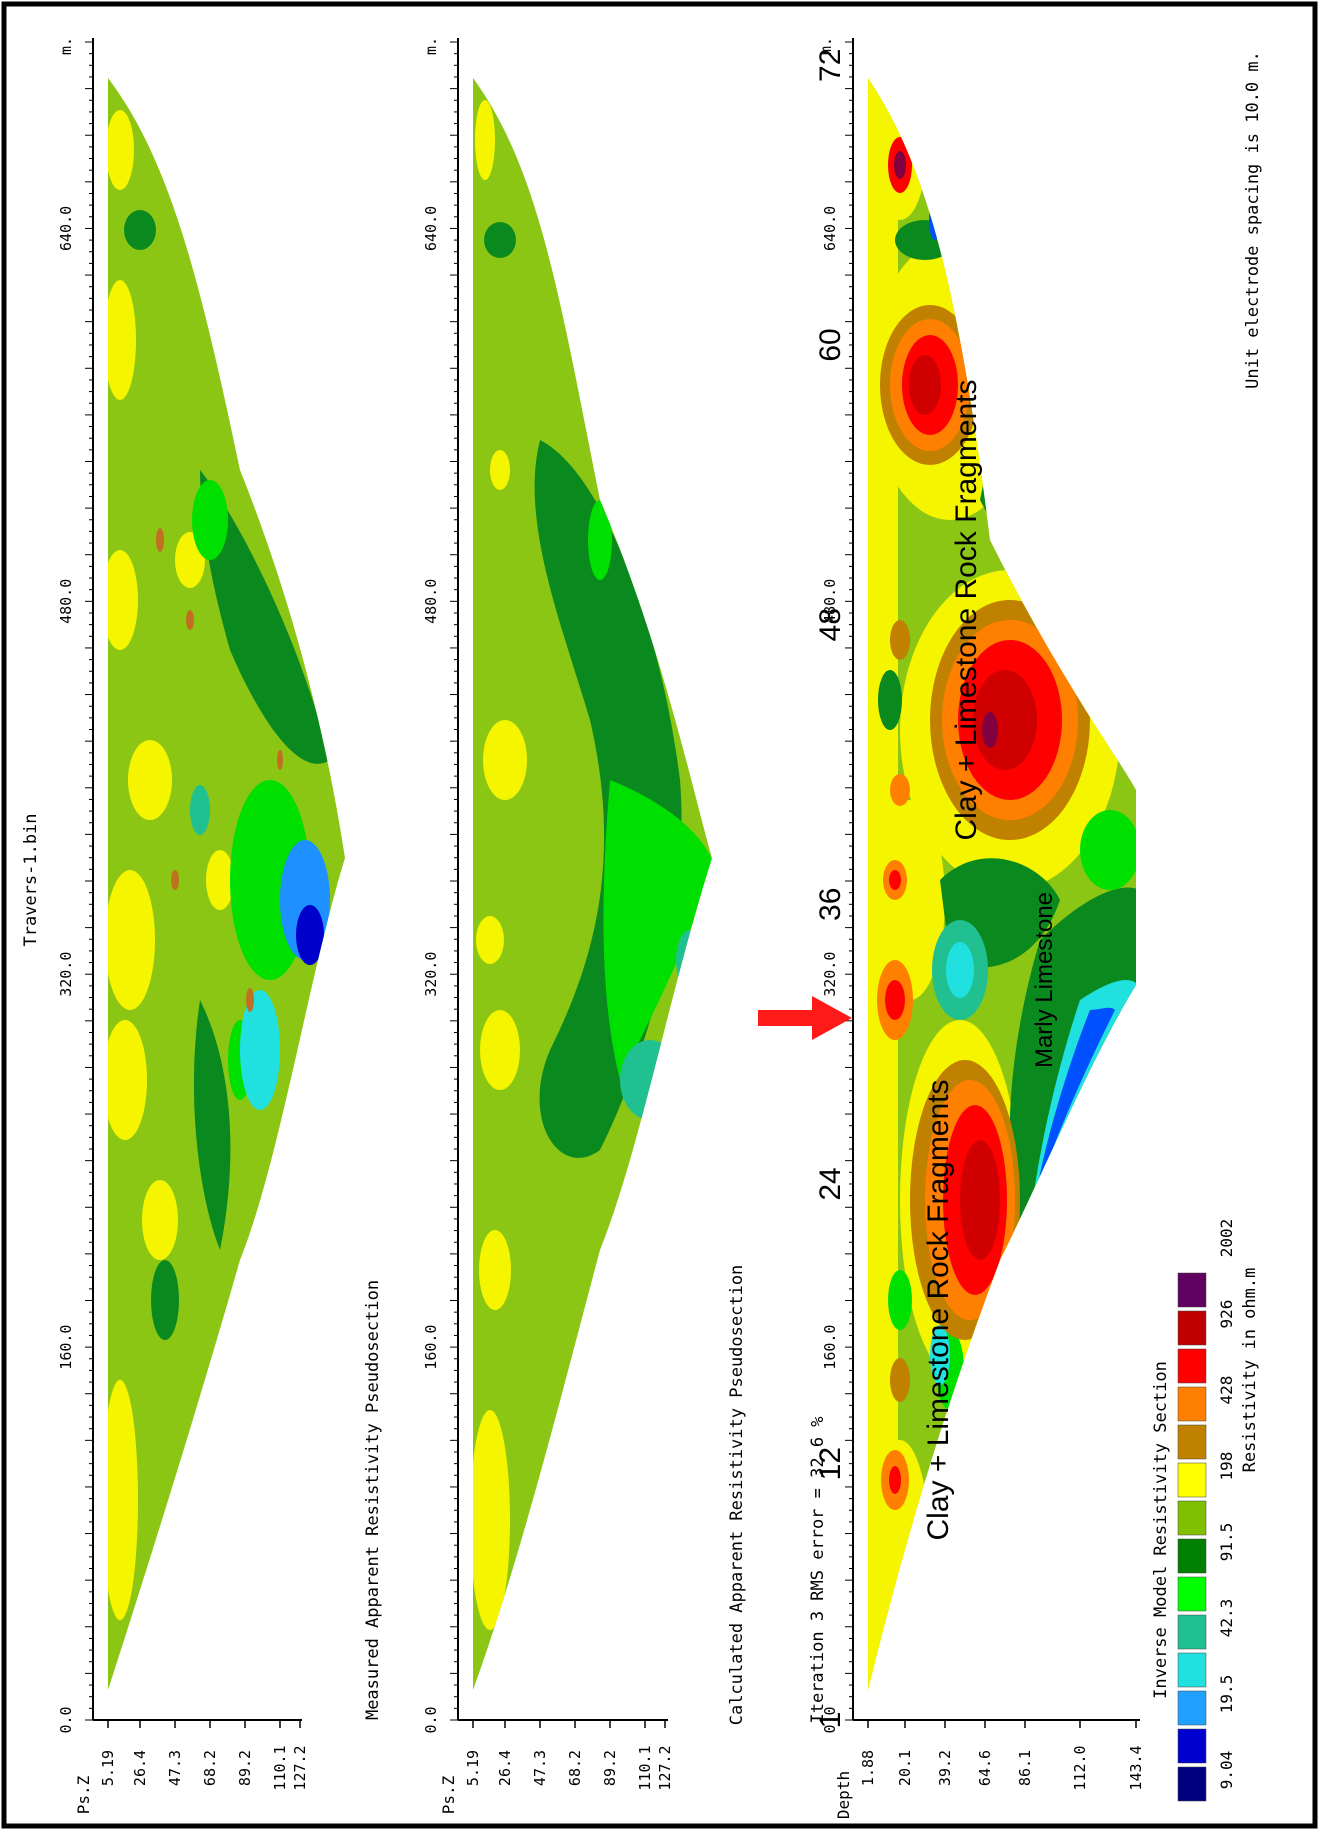 Image resolution: width=1319 pixels, height=1830 pixels. What do you see at coordinates (1226, 1390) in the screenshot?
I see `legend-value-label: 428` at bounding box center [1226, 1390].